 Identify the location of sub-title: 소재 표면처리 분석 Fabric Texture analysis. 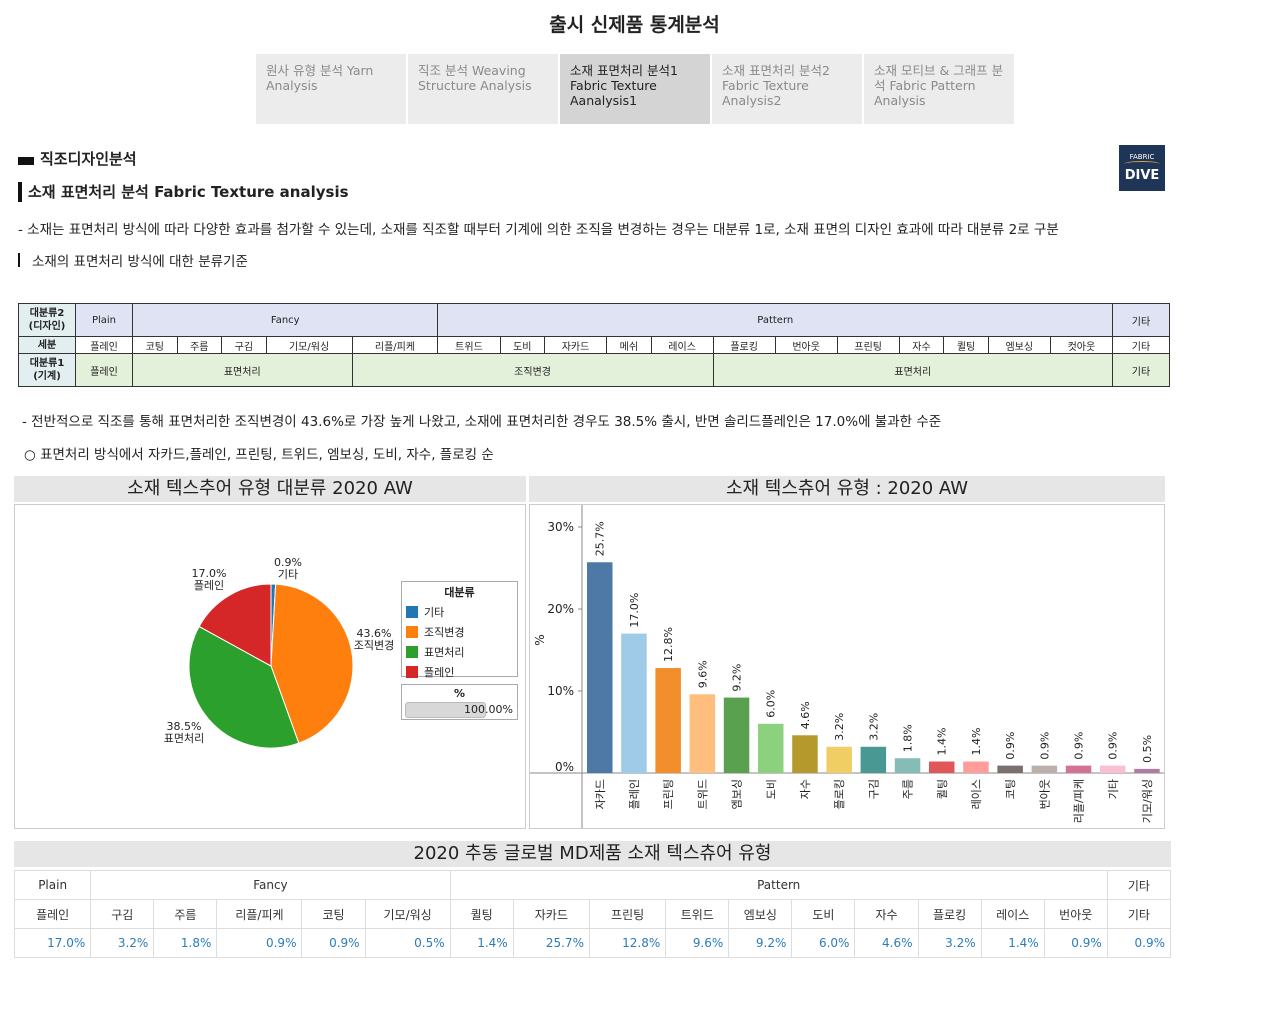
(183, 192).